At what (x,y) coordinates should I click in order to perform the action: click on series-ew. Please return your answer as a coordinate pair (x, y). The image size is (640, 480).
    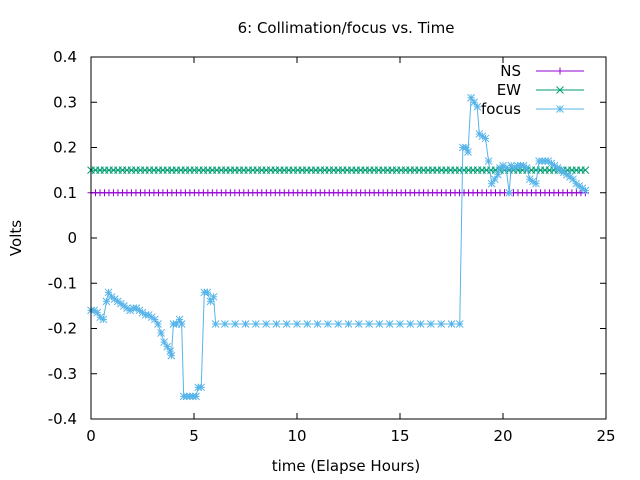
    Looking at the image, I should click on (338, 170).